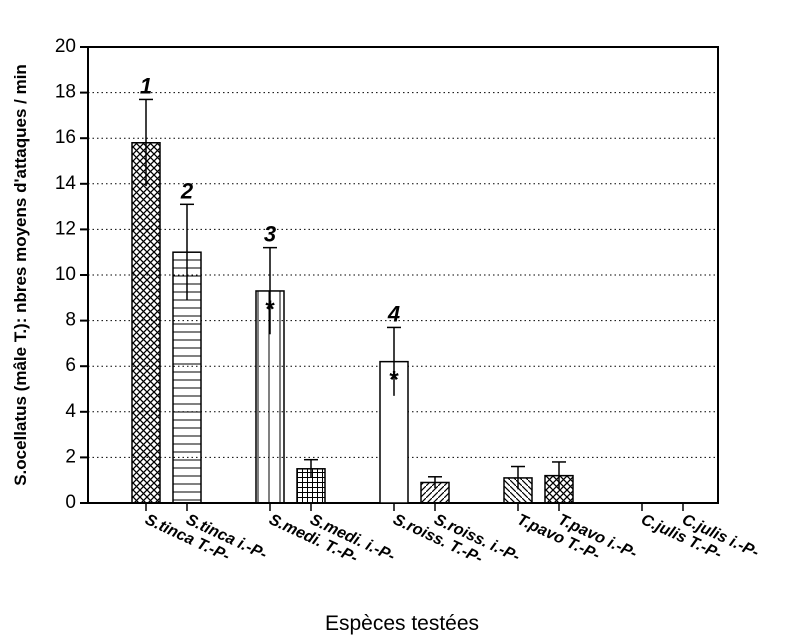  What do you see at coordinates (65, 228) in the screenshot?
I see `y-tick-label: 12` at bounding box center [65, 228].